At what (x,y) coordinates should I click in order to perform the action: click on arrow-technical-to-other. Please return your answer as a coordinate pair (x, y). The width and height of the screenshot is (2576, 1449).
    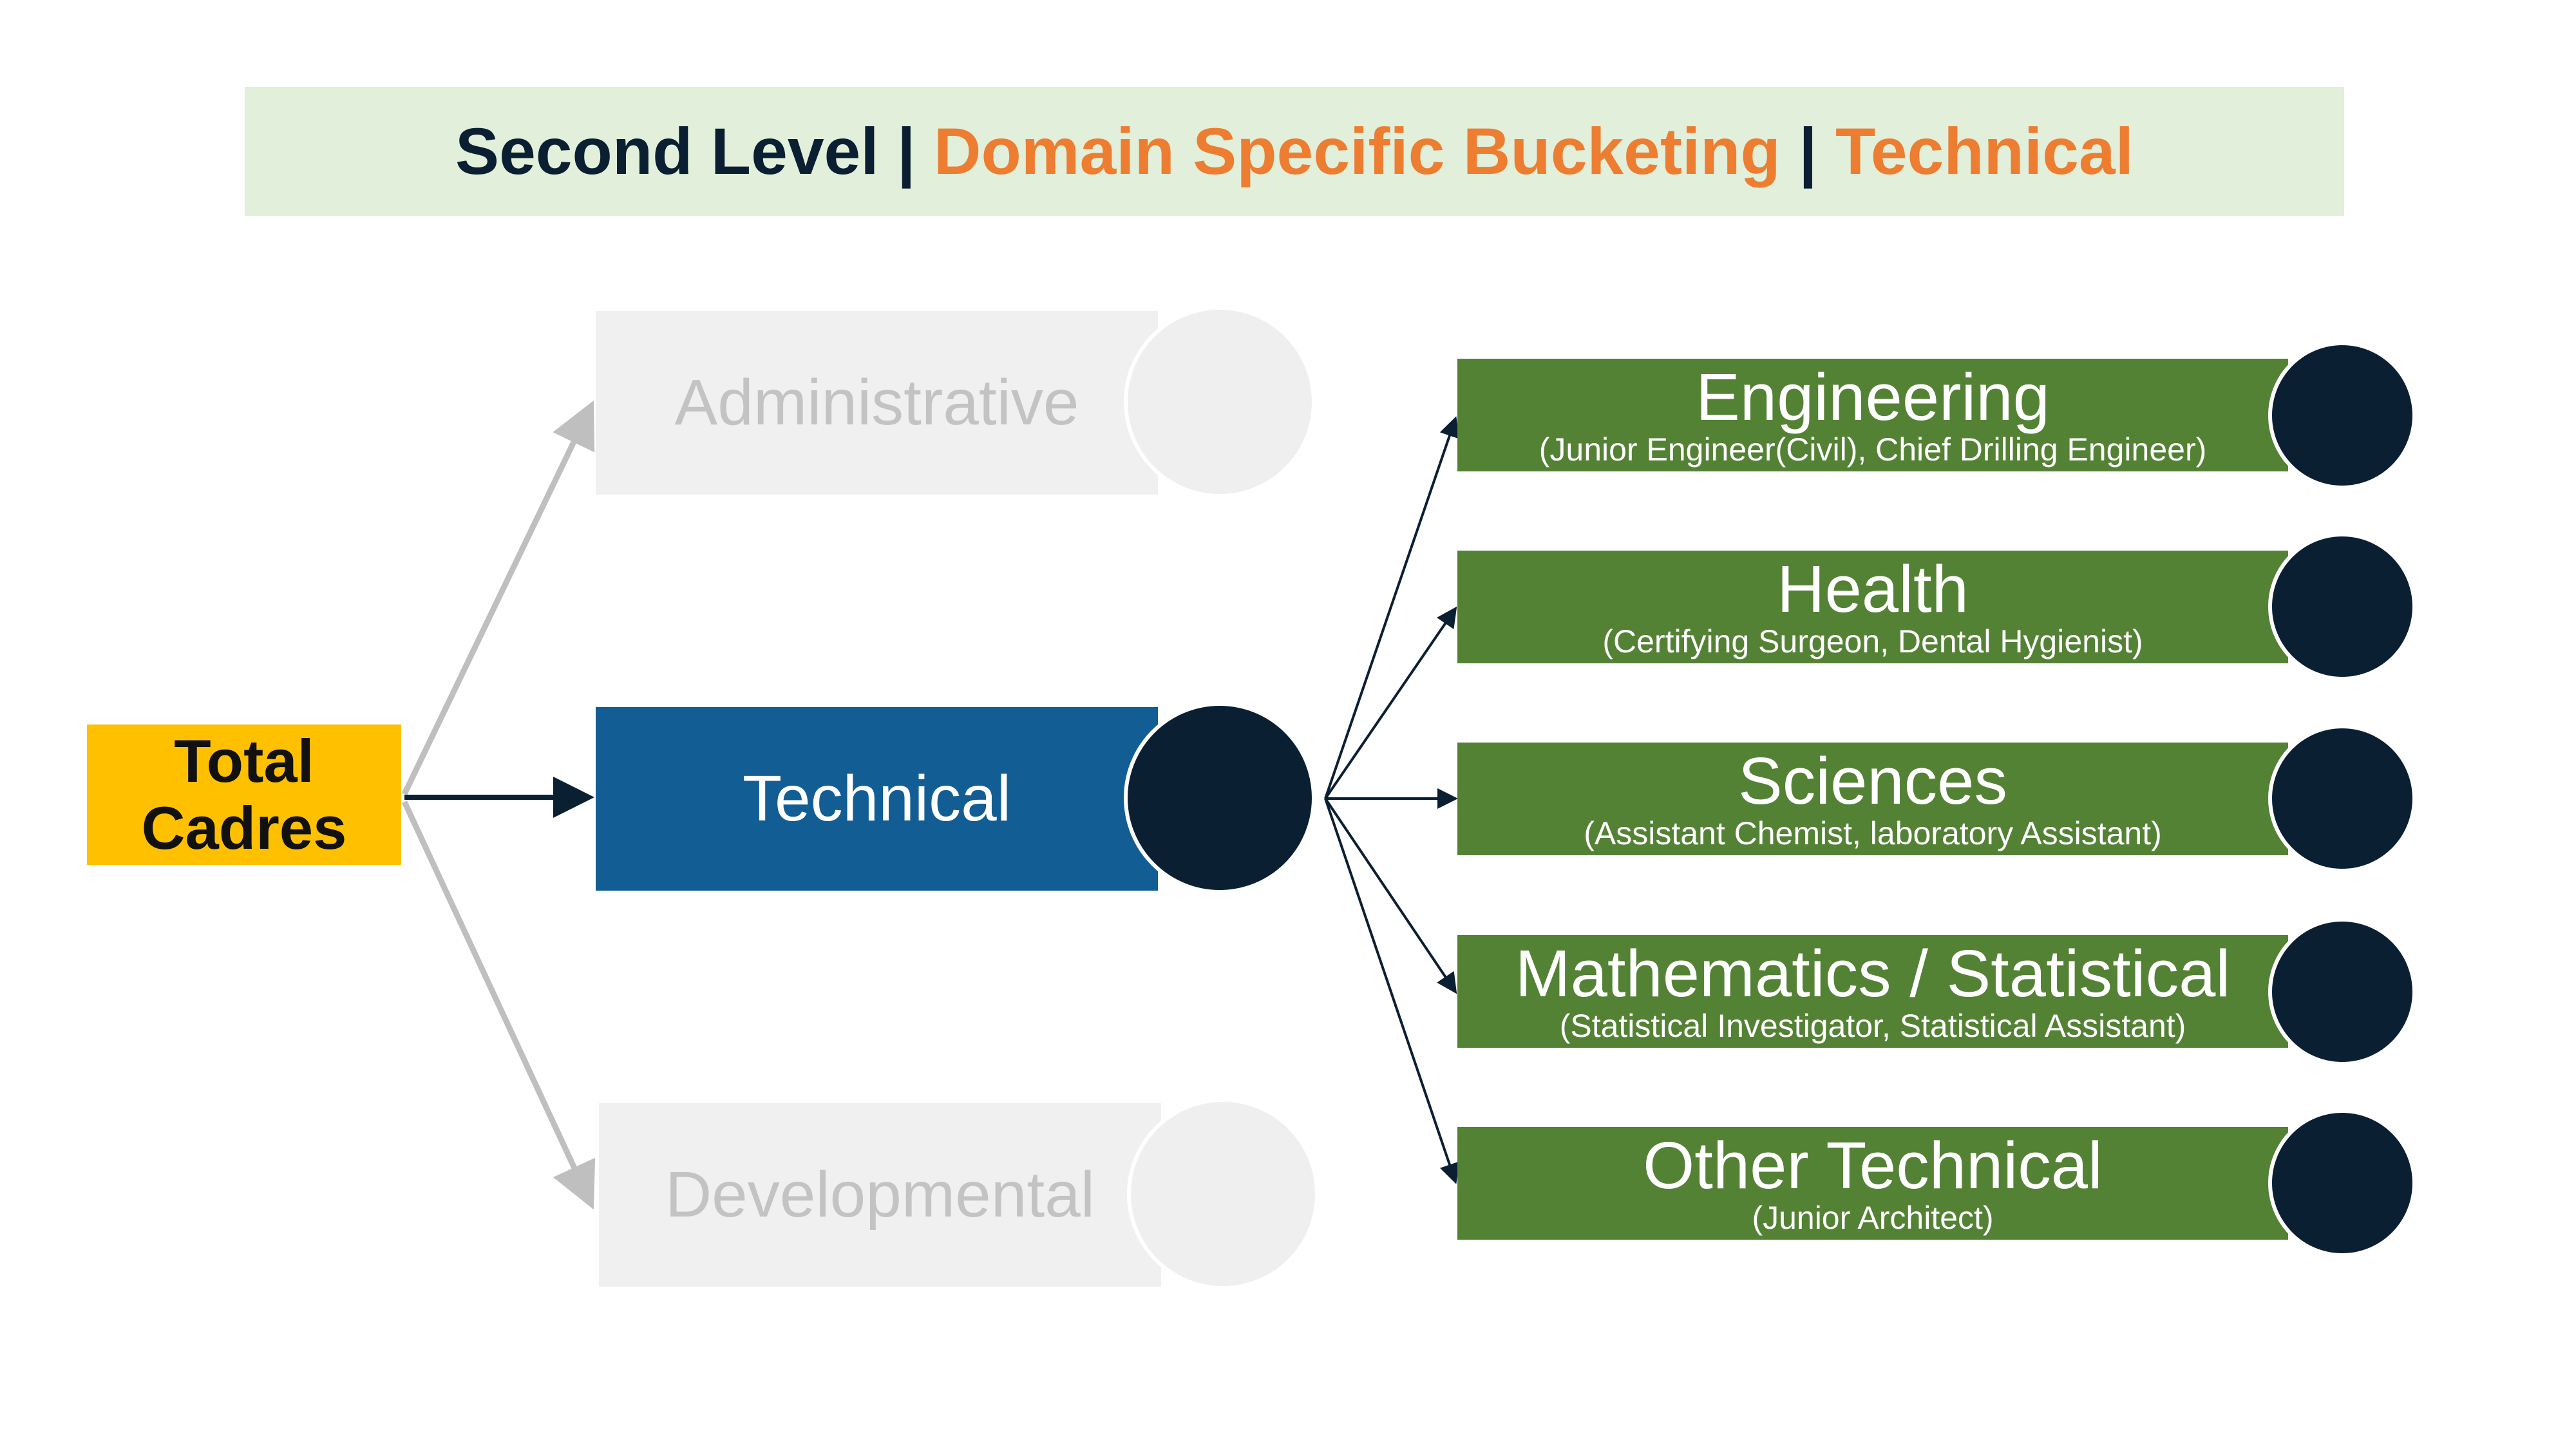
    Looking at the image, I should click on (1392, 991).